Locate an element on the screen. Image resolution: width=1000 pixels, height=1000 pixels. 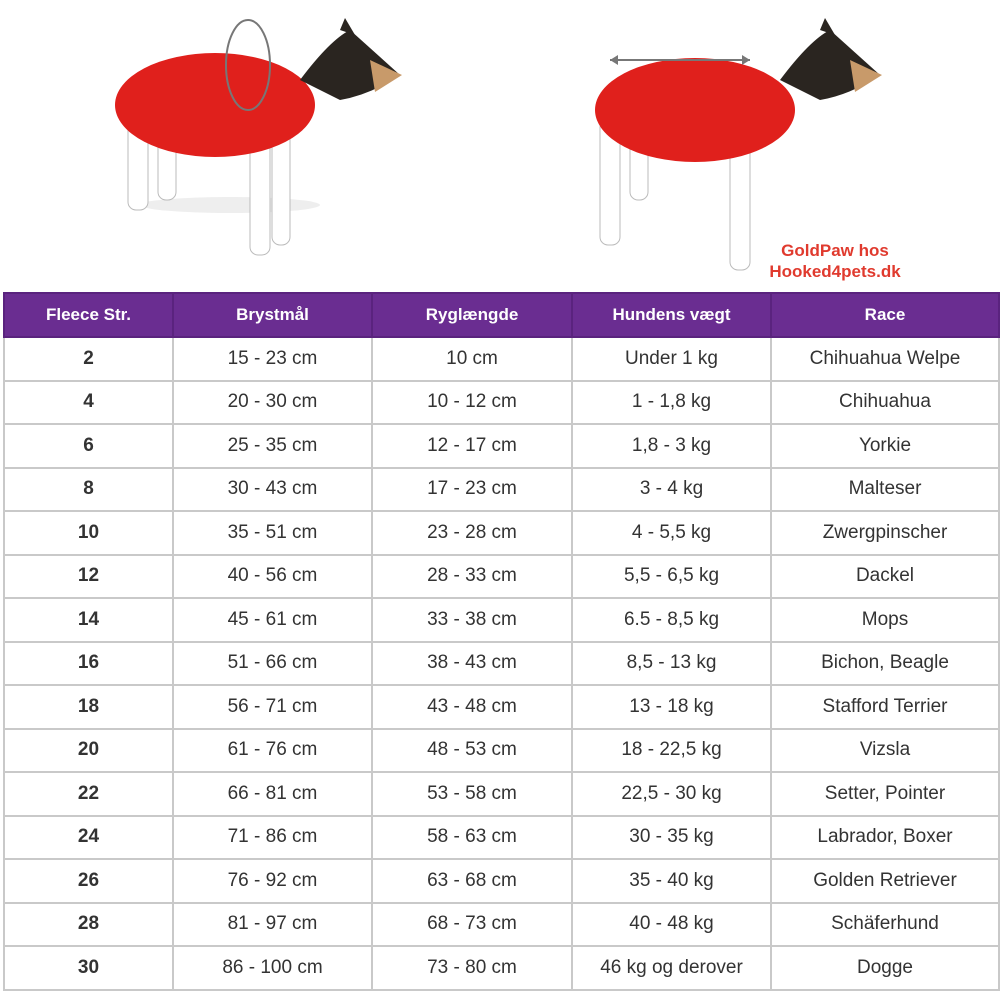
table-cell: Malteser is located at coordinates (885, 489).